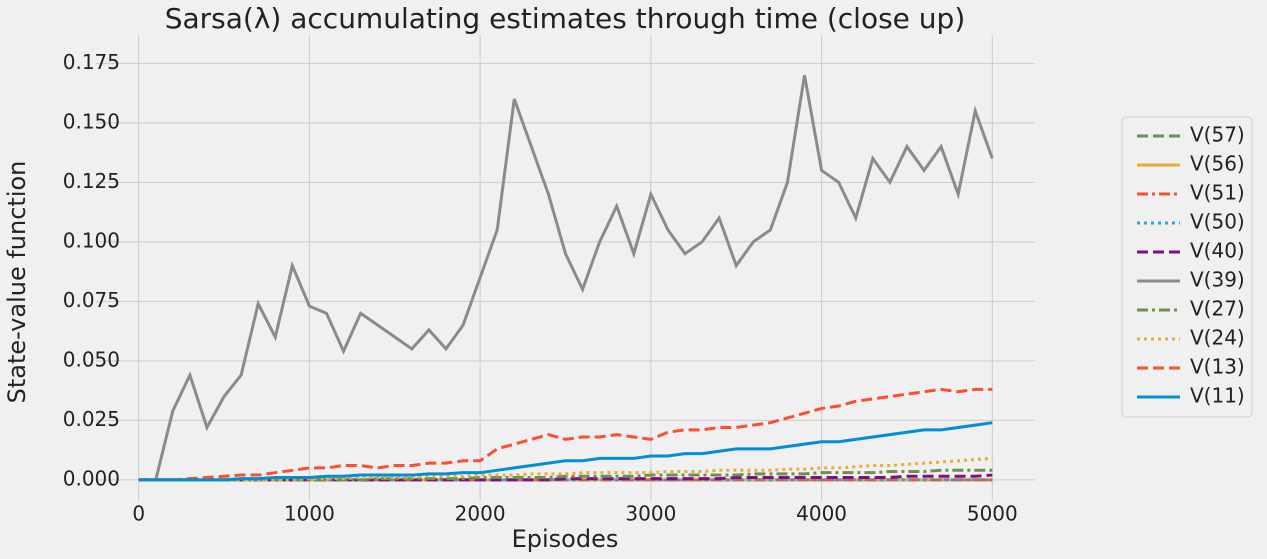 This screenshot has height=559, width=1267. I want to click on legend-label: V(56), so click(1217, 164).